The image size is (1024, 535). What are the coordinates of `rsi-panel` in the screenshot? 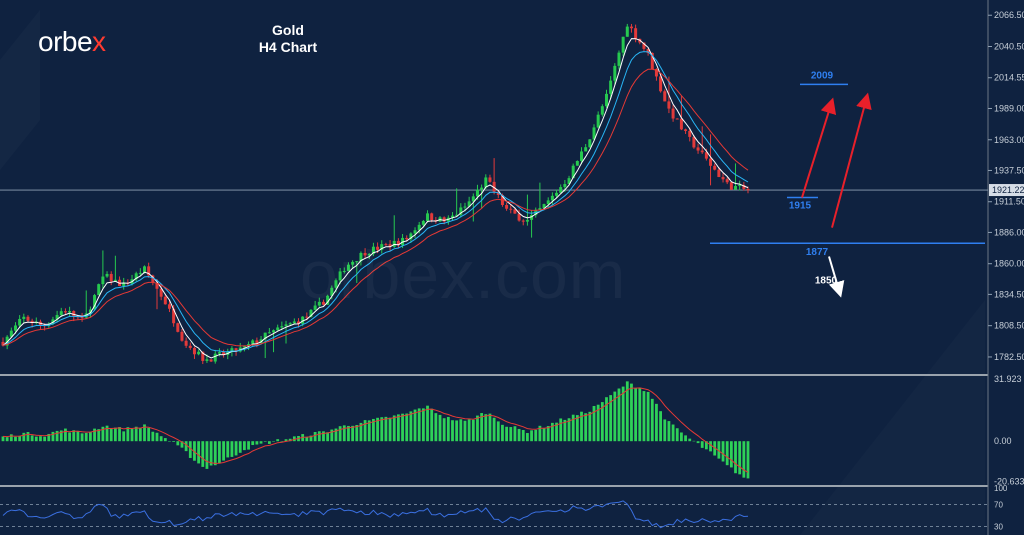 It's located at (494, 514).